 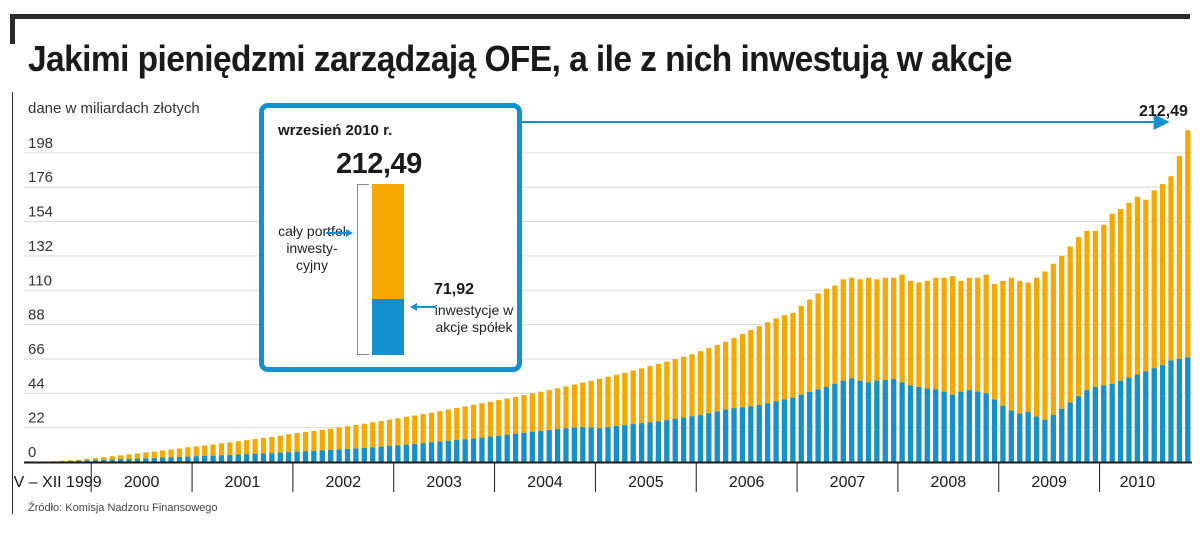 I want to click on y-tick-label: 44, so click(x=36, y=383).